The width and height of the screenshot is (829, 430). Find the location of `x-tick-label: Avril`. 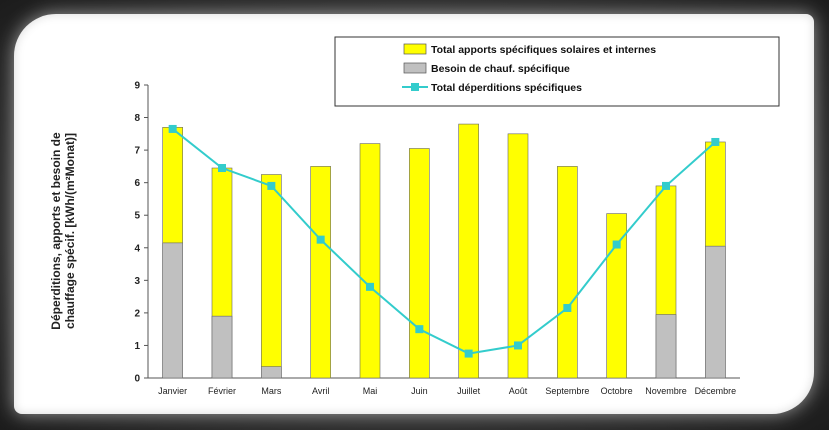

x-tick-label: Avril is located at coordinates (320, 391).